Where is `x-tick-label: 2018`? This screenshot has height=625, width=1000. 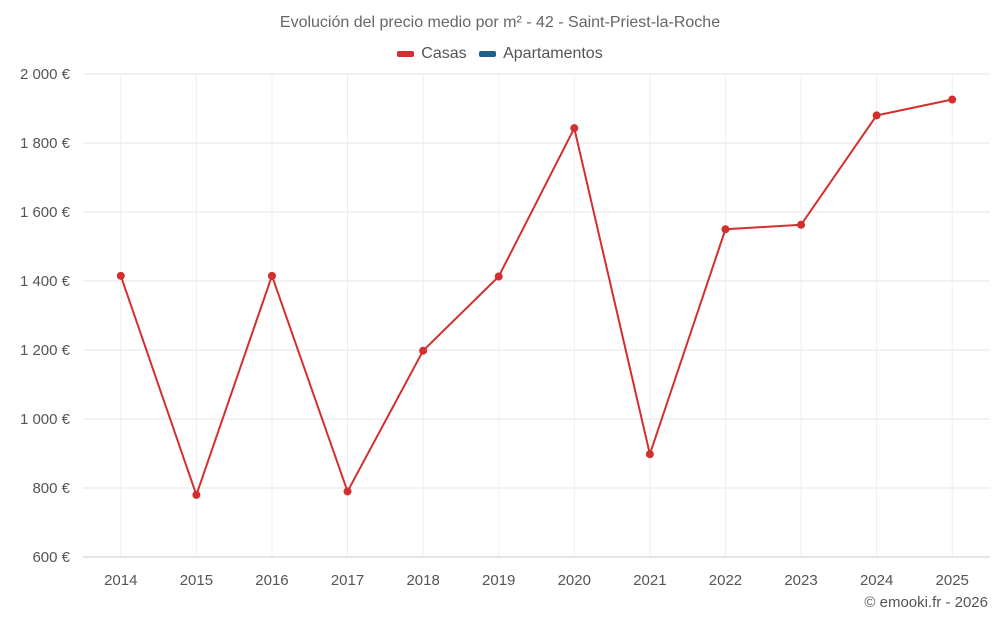 x-tick-label: 2018 is located at coordinates (422, 580).